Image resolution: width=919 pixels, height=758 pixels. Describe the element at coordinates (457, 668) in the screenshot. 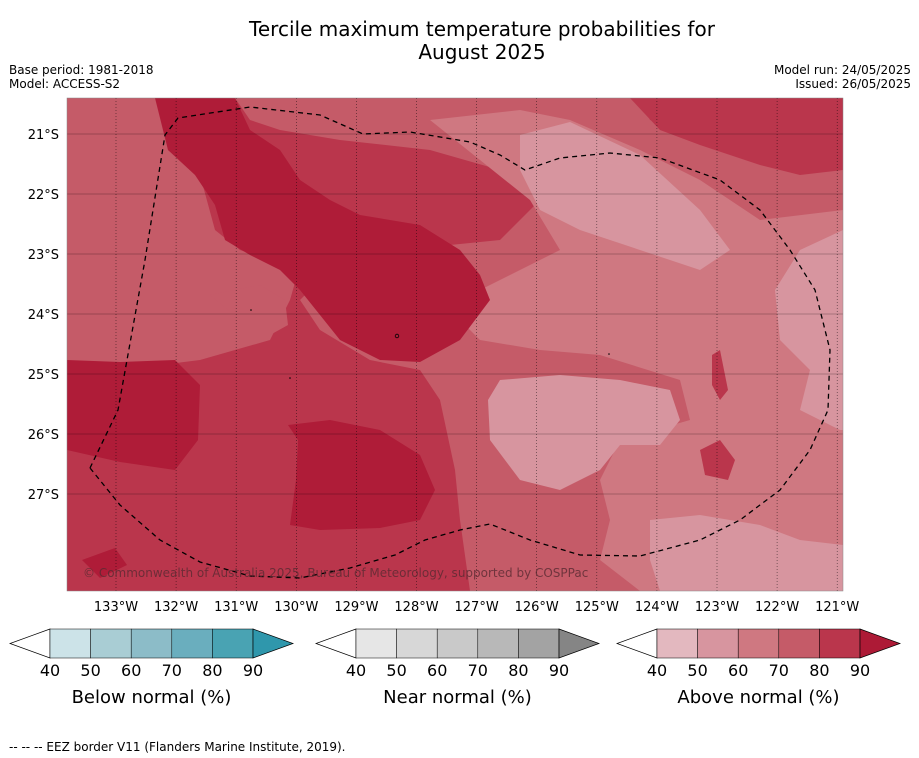

I see `colorbar-2: 40 50 60 70 80 90 Near normal (%)` at that location.